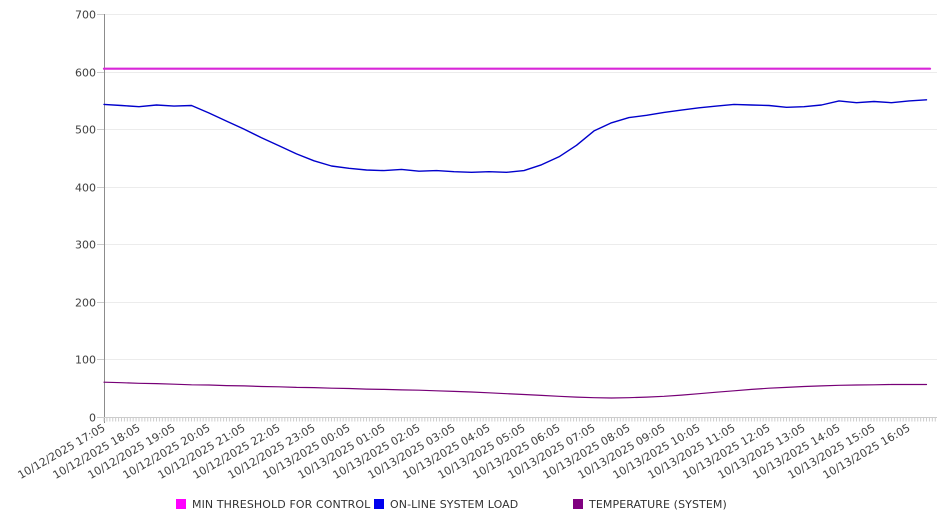 The height and width of the screenshot is (526, 946). I want to click on y-axis-labels: 0 100 200 300 400 500 600 700, so click(85, 217).